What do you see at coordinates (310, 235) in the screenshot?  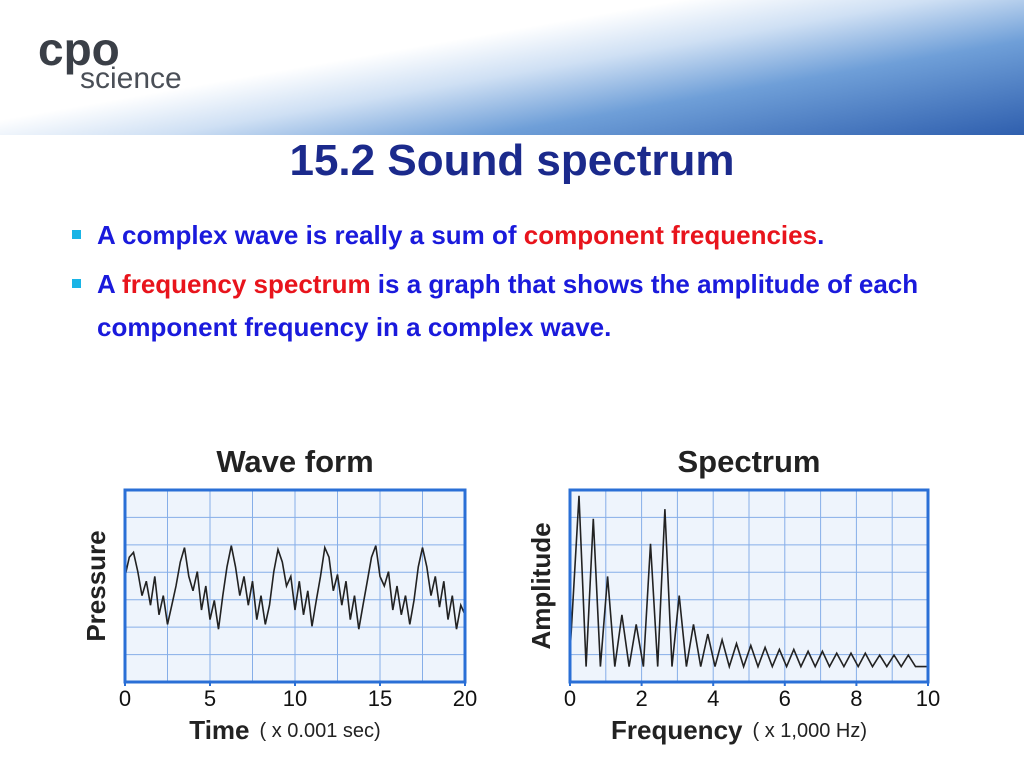 I see `bullet-text: A complex wave is really a sum of` at bounding box center [310, 235].